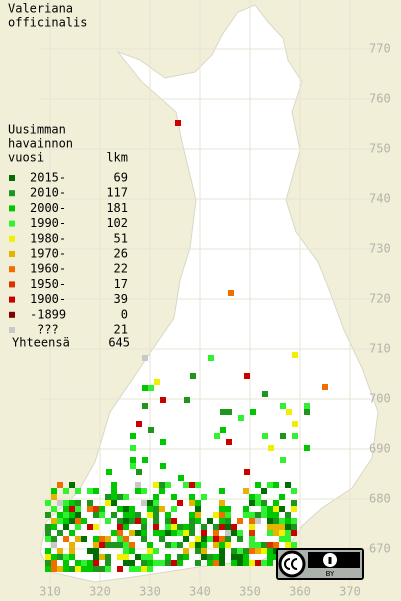 The height and width of the screenshot is (601, 401). What do you see at coordinates (121, 284) in the screenshot?
I see `legend-count: 17` at bounding box center [121, 284].